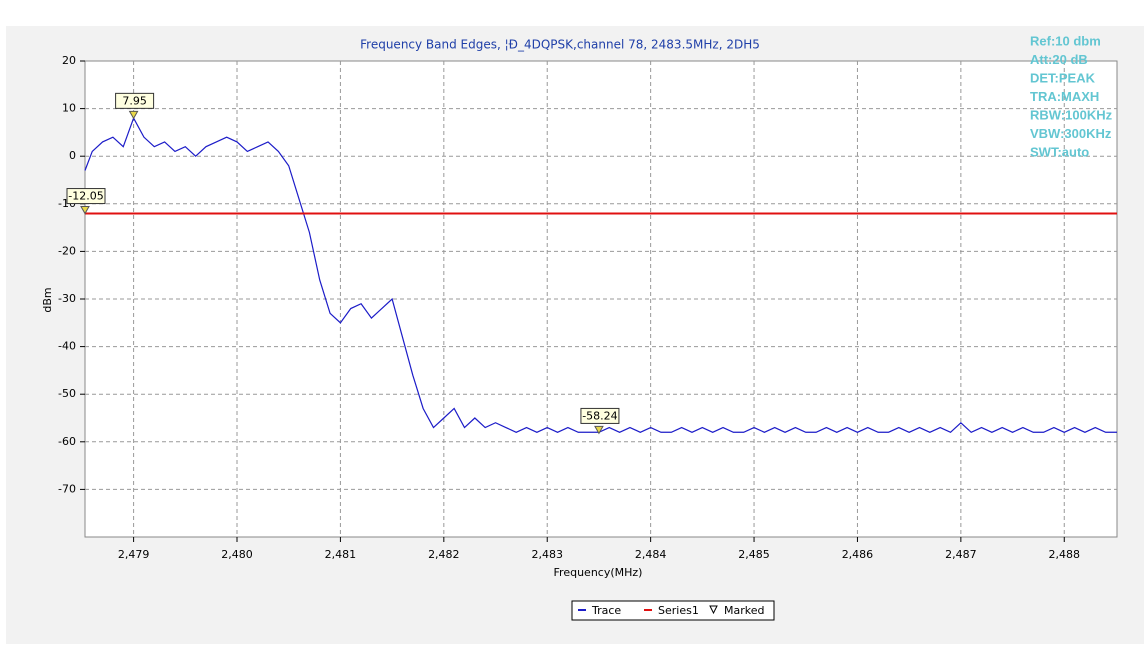  I want to click on info-line: TRA:MAXH, so click(1064, 96).